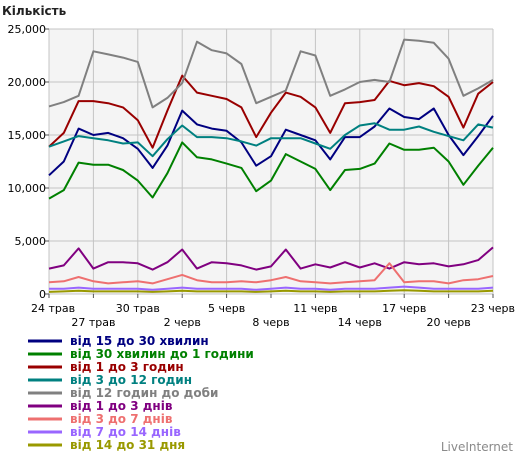 This screenshot has width=520, height=461. What do you see at coordinates (125, 432) in the screenshot?
I see `legend-label: від 7 до 14 днів` at bounding box center [125, 432].